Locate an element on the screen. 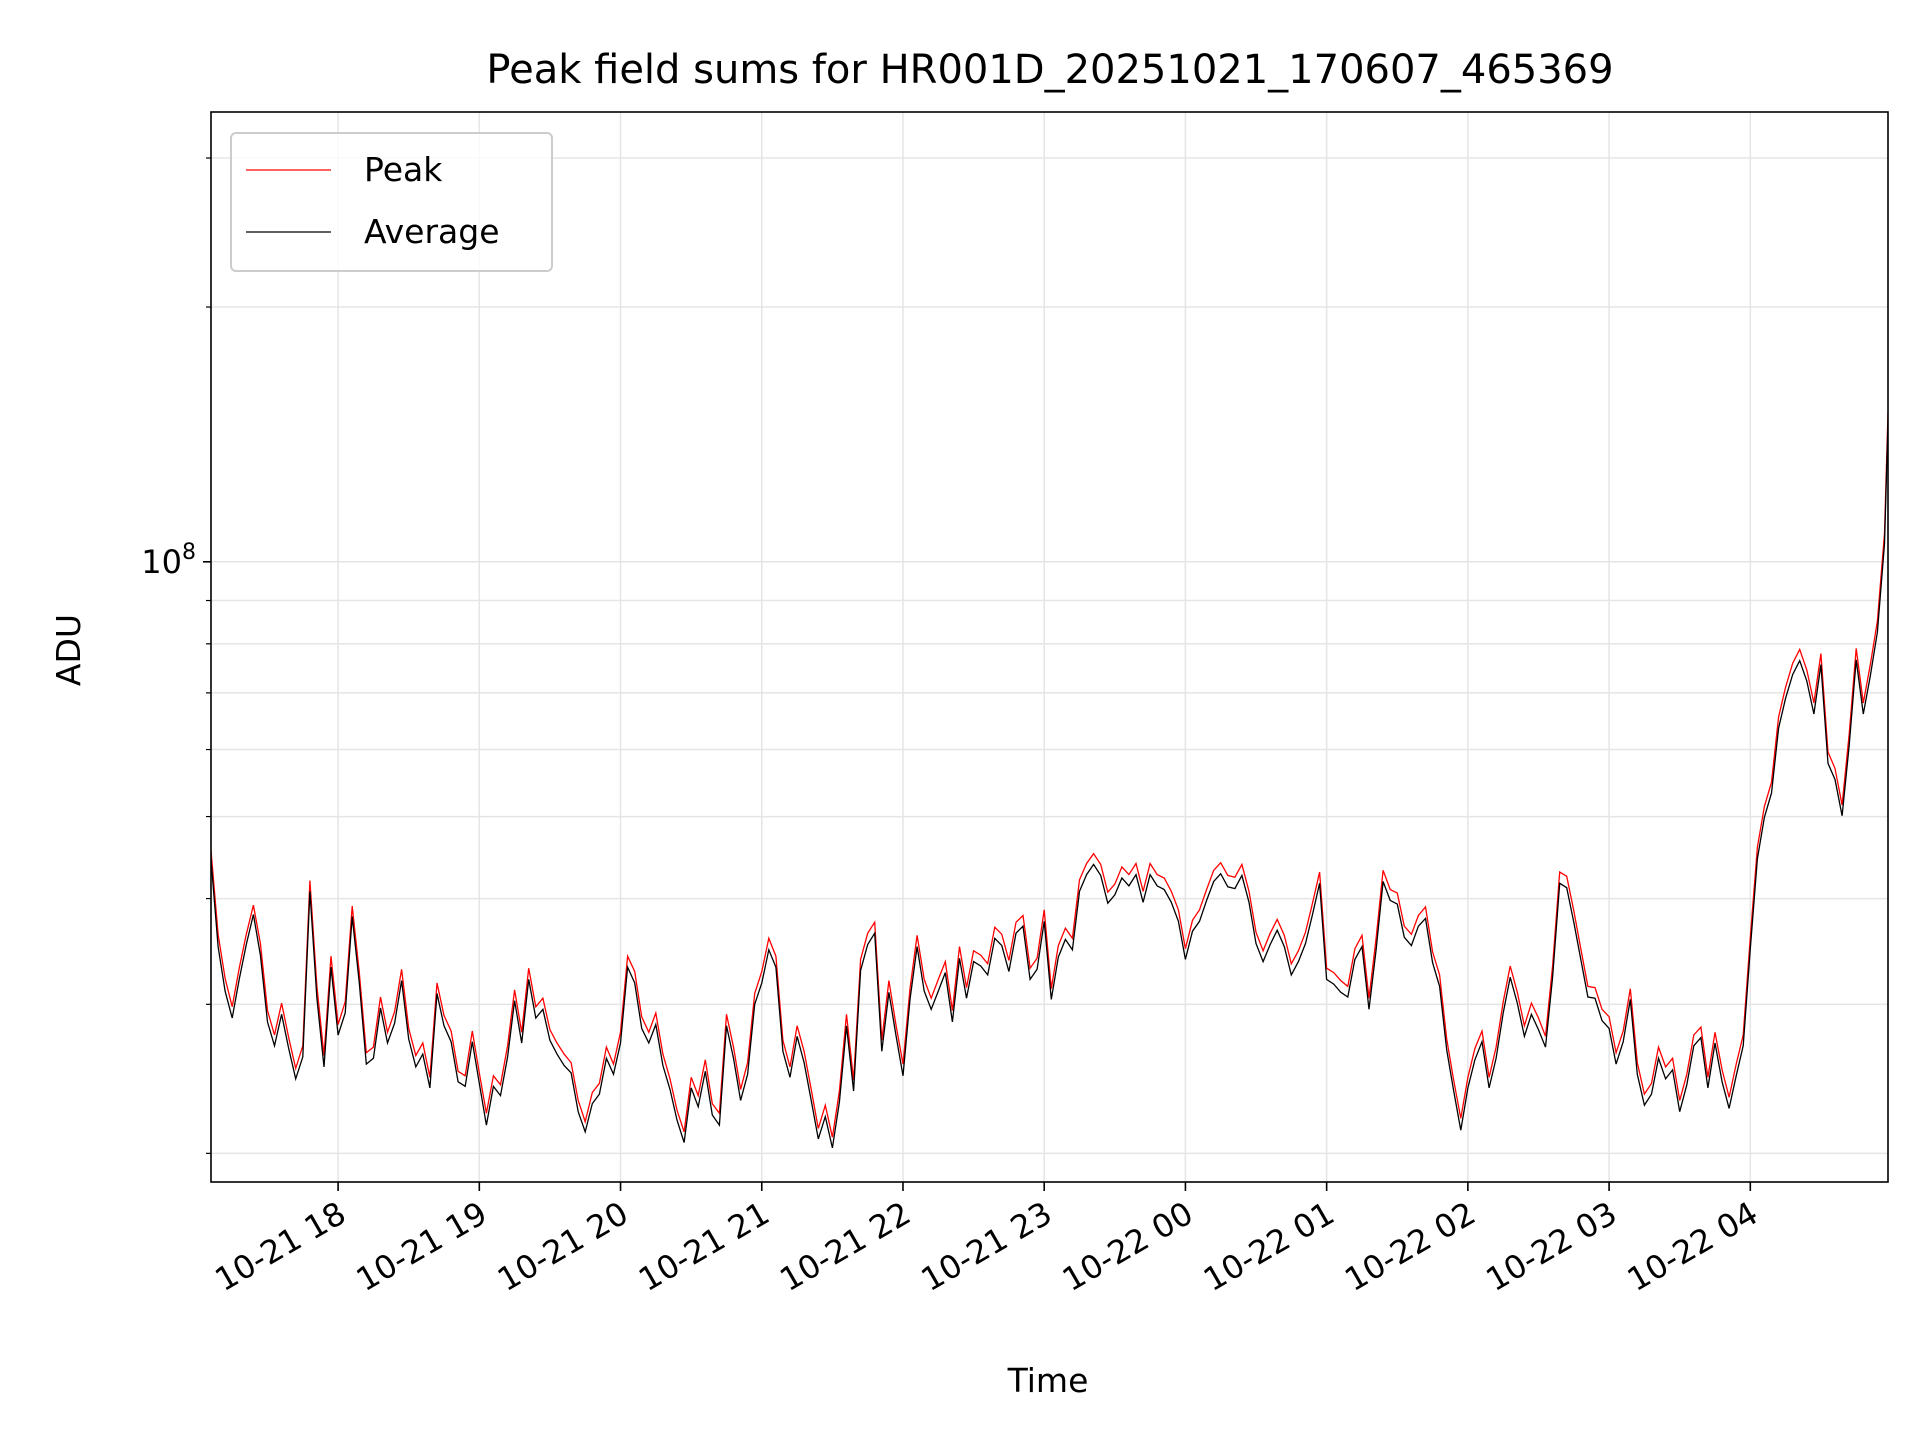 This screenshot has height=1440, width=1920. y-tick-exponent: 8 is located at coordinates (189, 552).